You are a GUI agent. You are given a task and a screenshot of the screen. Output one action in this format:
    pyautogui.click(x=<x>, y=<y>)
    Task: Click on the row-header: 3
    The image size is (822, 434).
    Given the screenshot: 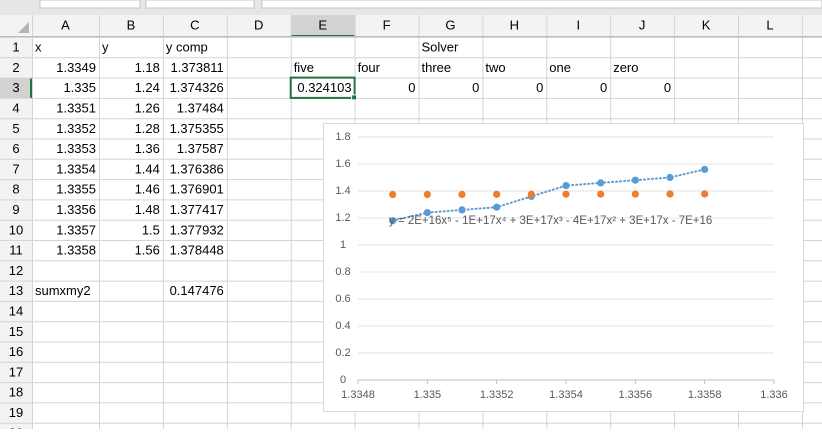 What is the action you would take?
    pyautogui.click(x=15, y=87)
    